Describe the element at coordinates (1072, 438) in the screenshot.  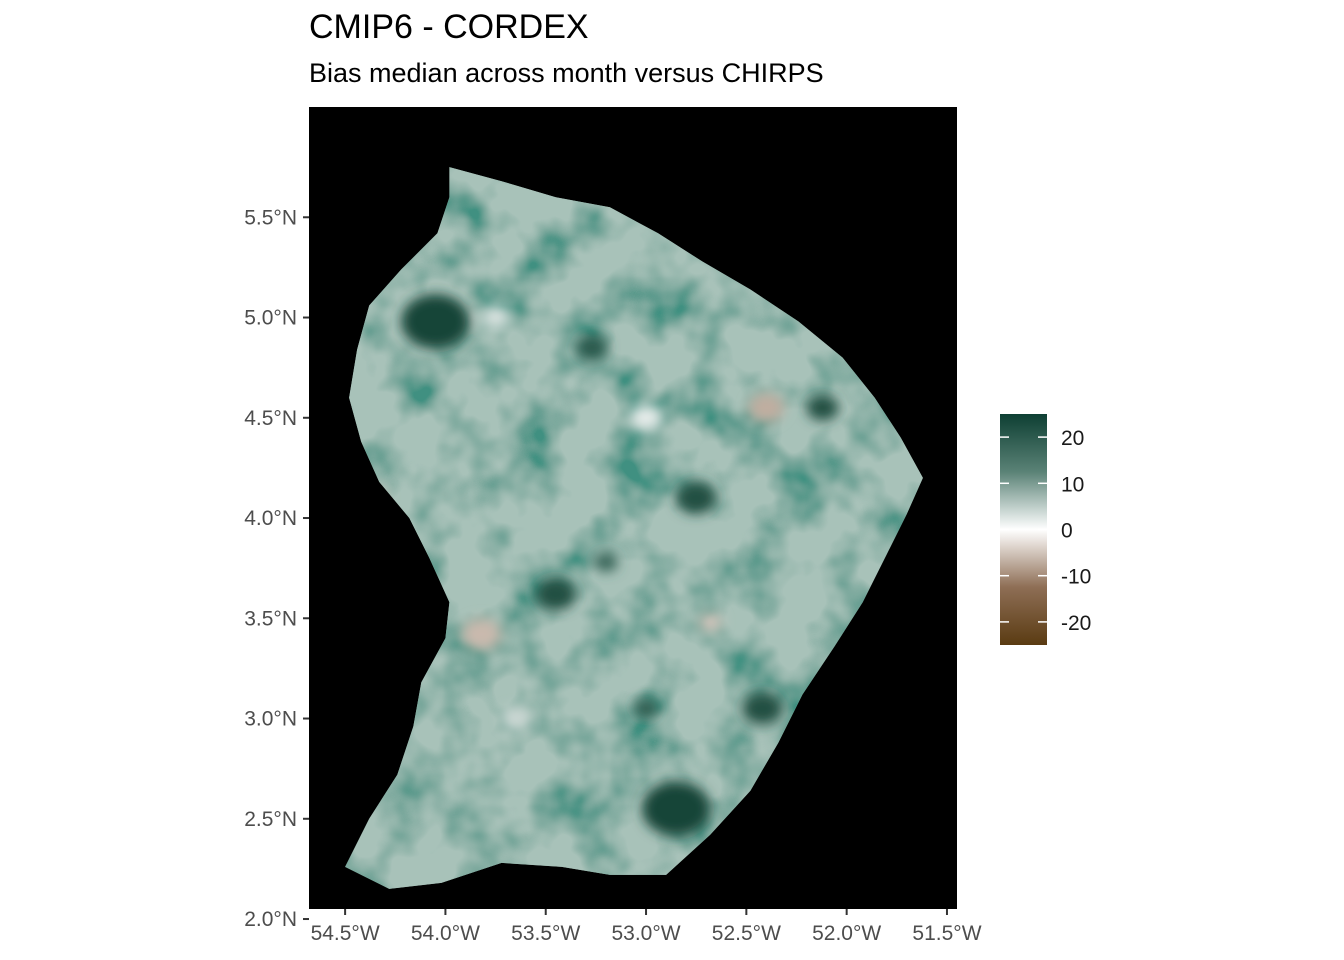
I see `legend-tick-label: 20` at that location.